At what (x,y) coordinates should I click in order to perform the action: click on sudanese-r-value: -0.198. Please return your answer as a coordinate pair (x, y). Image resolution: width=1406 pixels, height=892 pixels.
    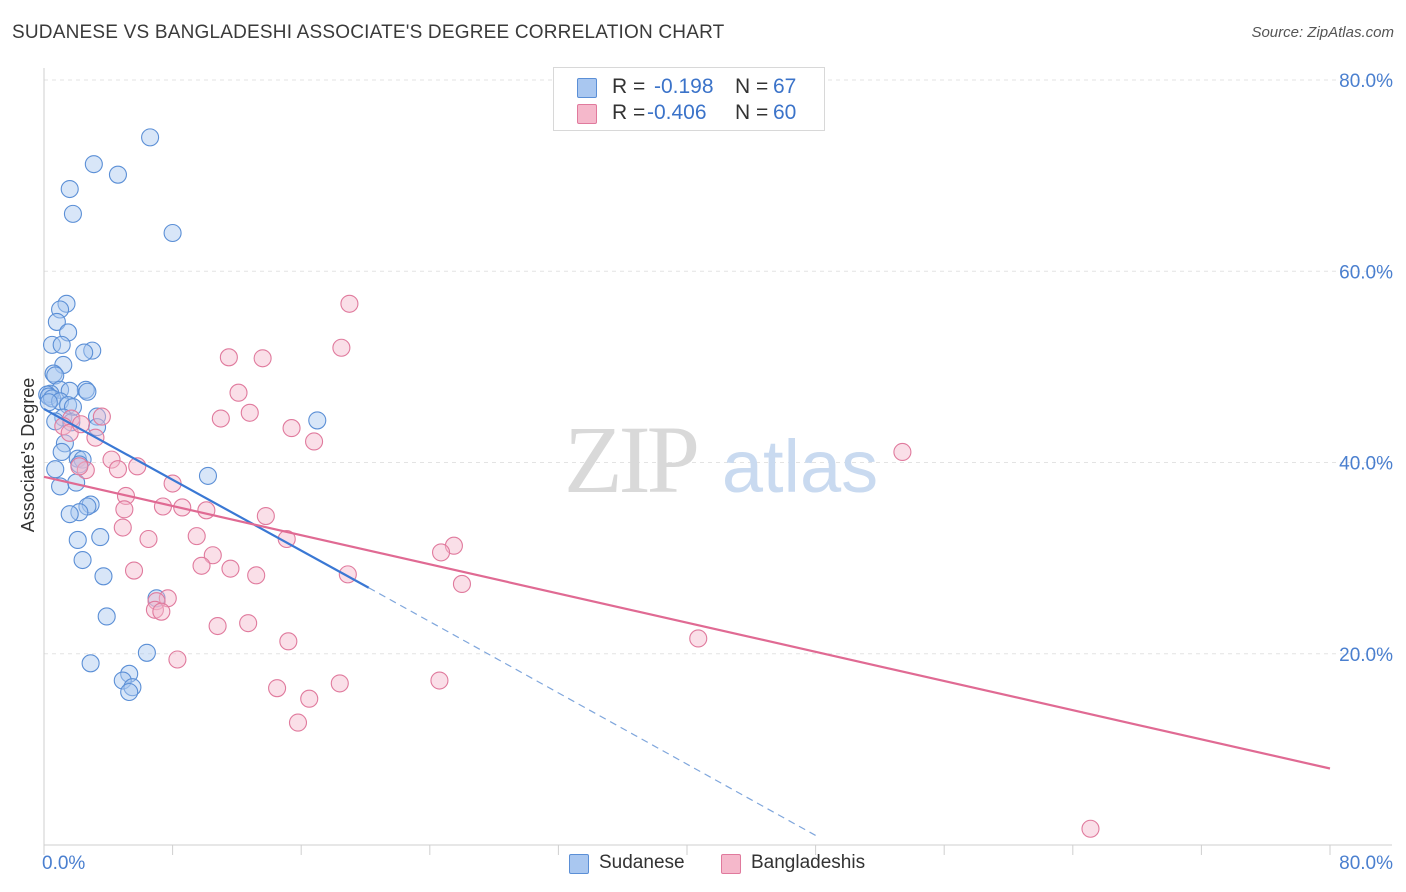
    Looking at the image, I should click on (684, 86).